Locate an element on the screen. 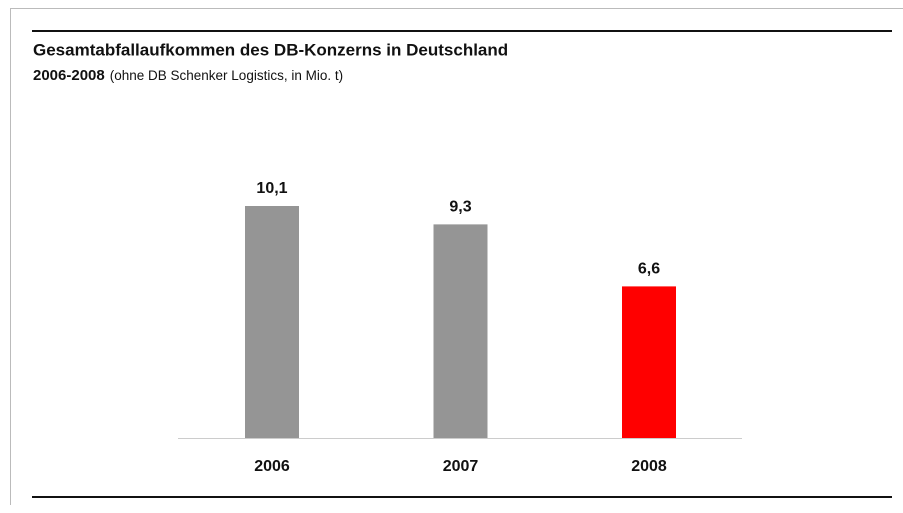 The image size is (903, 513). x-tick-label: 2007 is located at coordinates (461, 466).